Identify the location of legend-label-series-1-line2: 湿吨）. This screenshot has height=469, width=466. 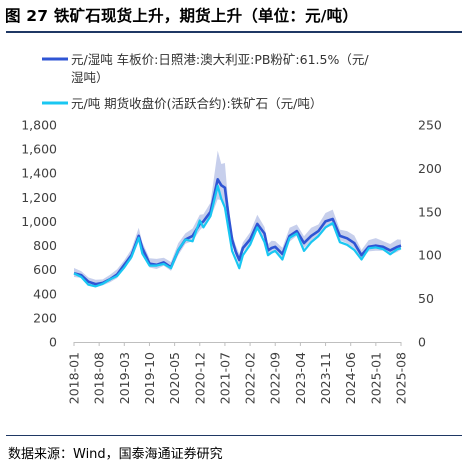
(90, 77).